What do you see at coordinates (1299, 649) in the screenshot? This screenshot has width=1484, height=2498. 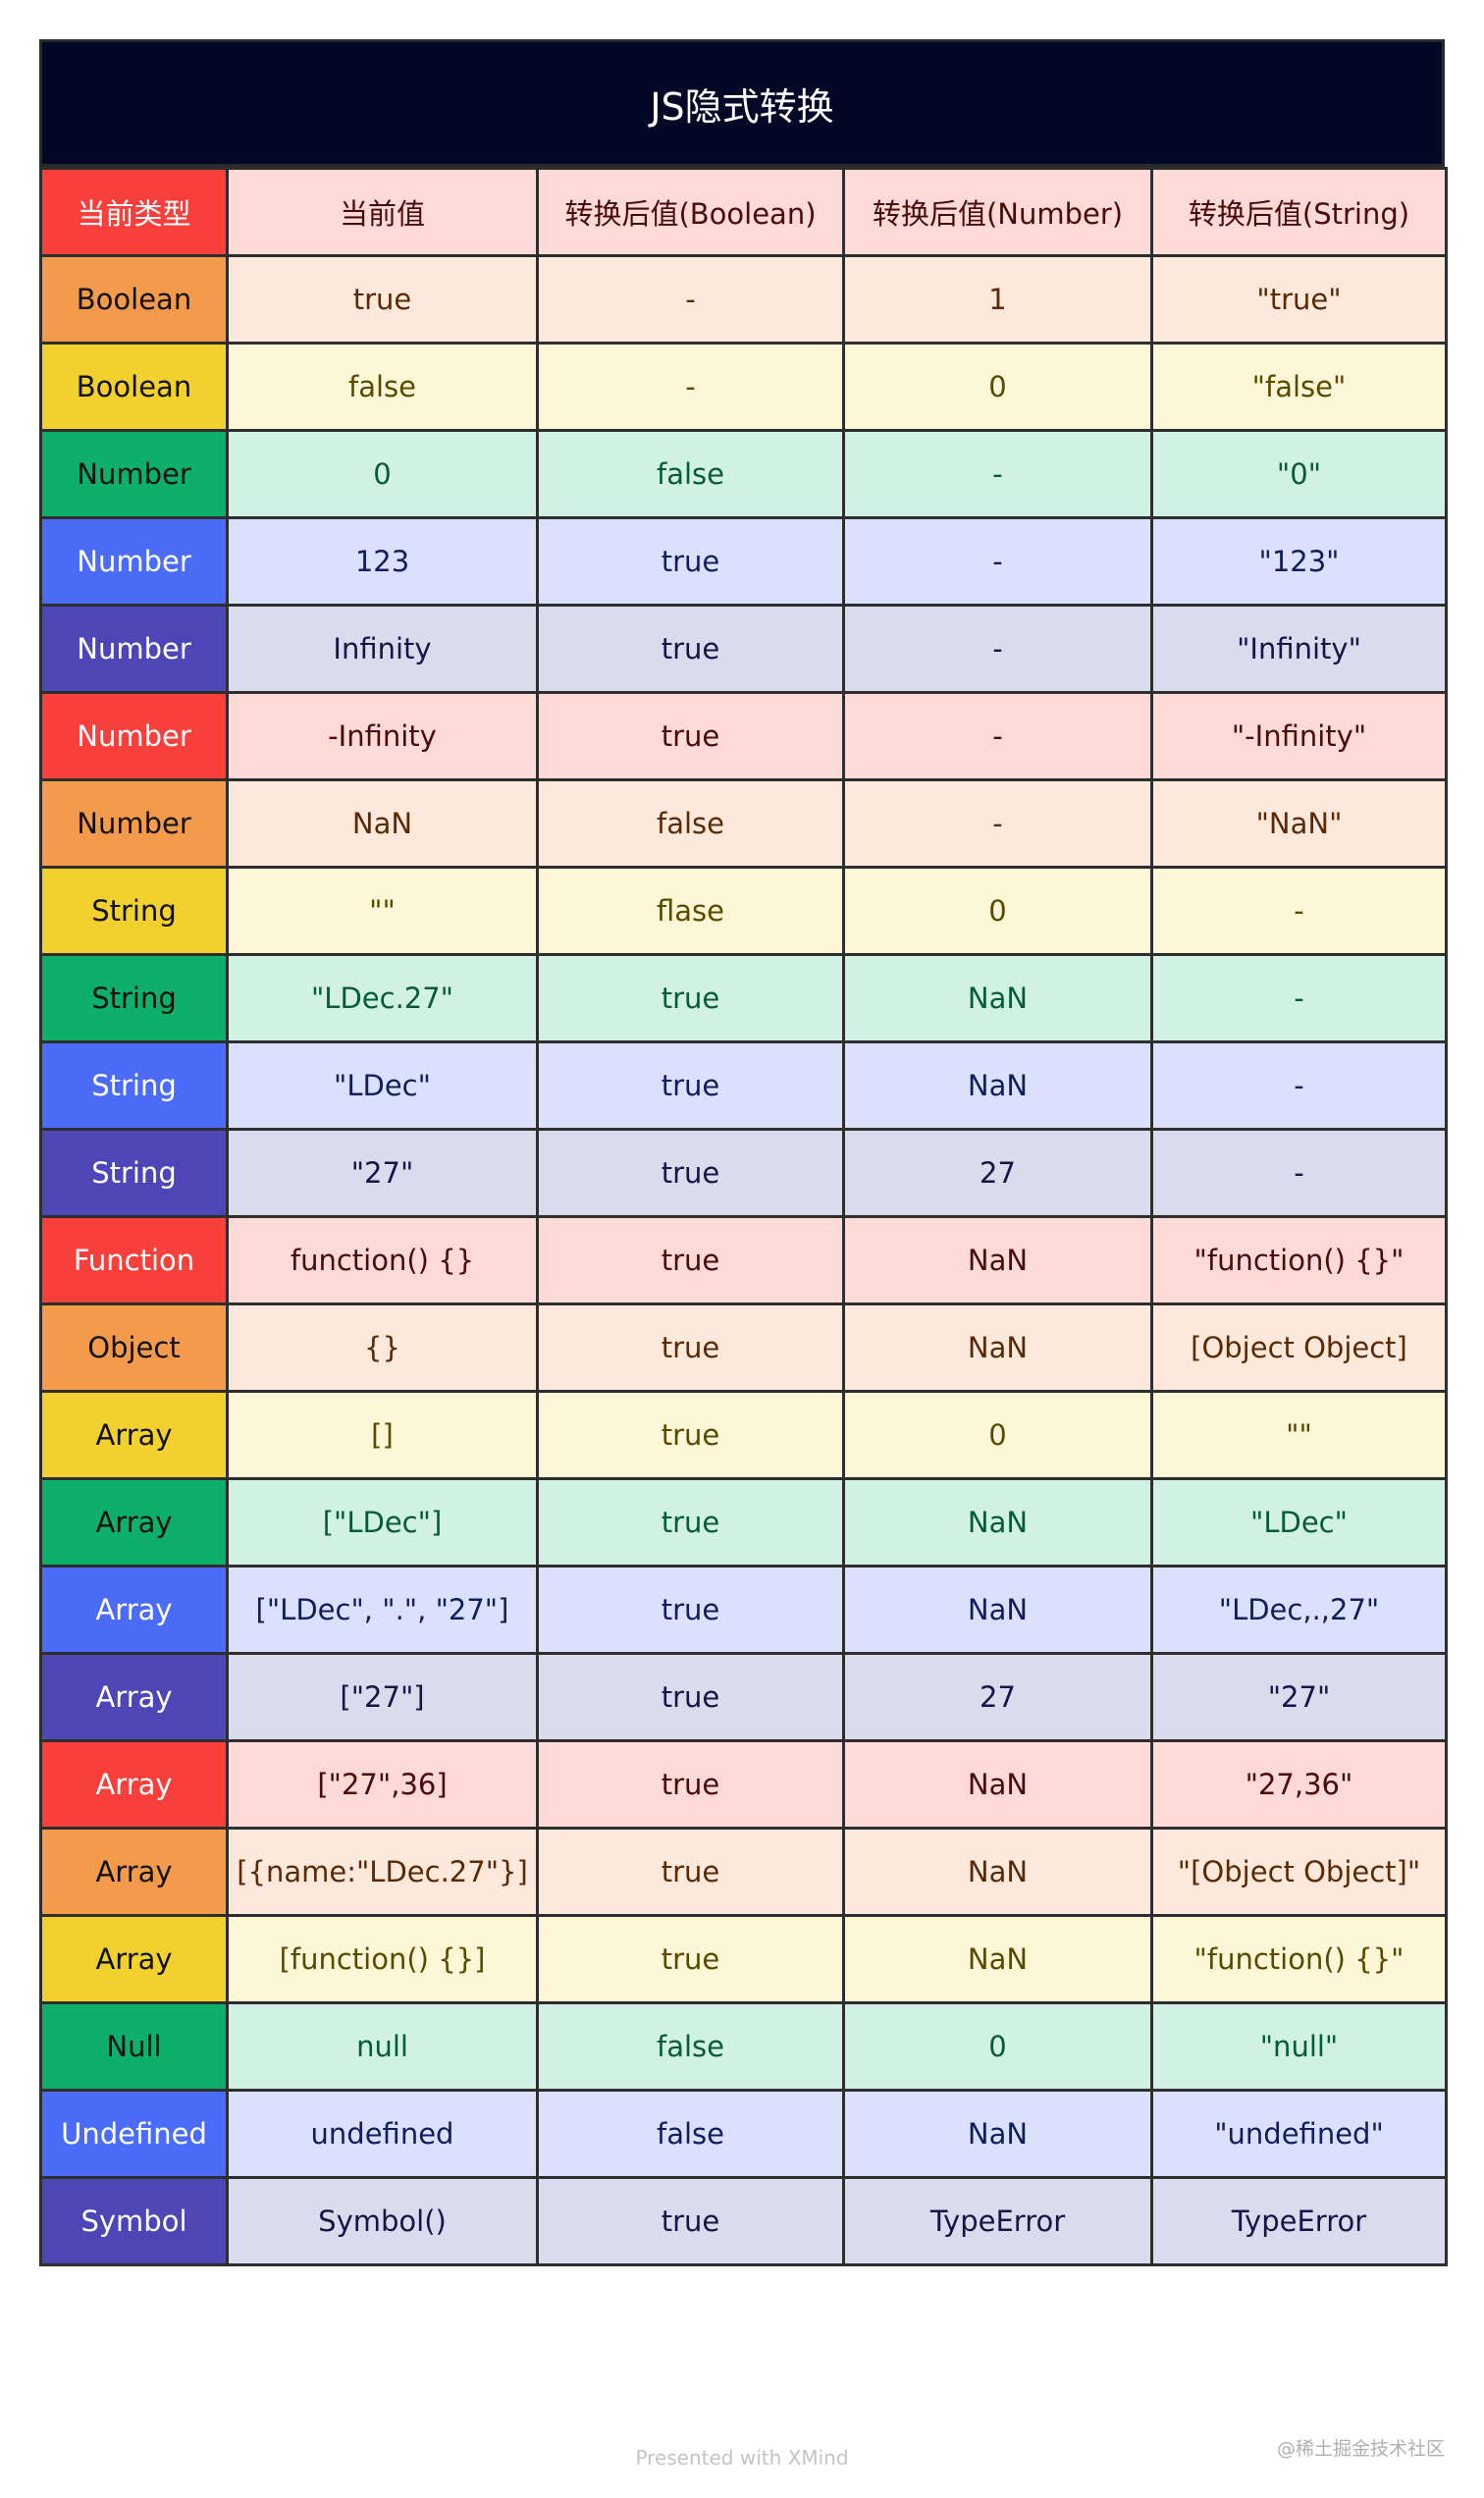 I see `string-cell: "Infinity"` at bounding box center [1299, 649].